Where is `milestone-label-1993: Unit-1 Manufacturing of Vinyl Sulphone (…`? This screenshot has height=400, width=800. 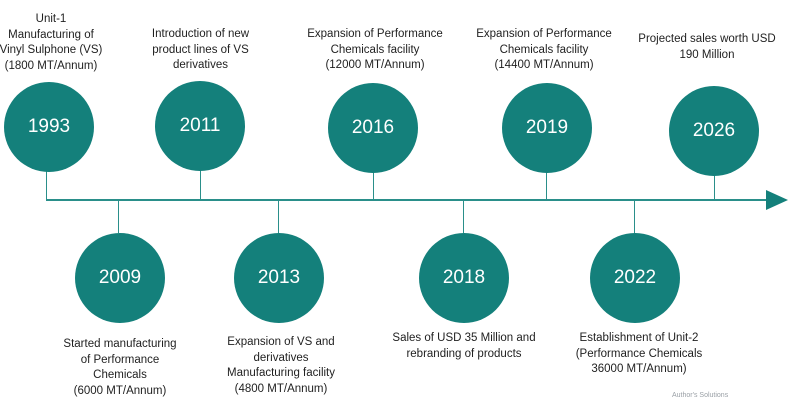 milestone-label-1993: Unit-1 Manufacturing of Vinyl Sulphone (… is located at coordinates (51, 42).